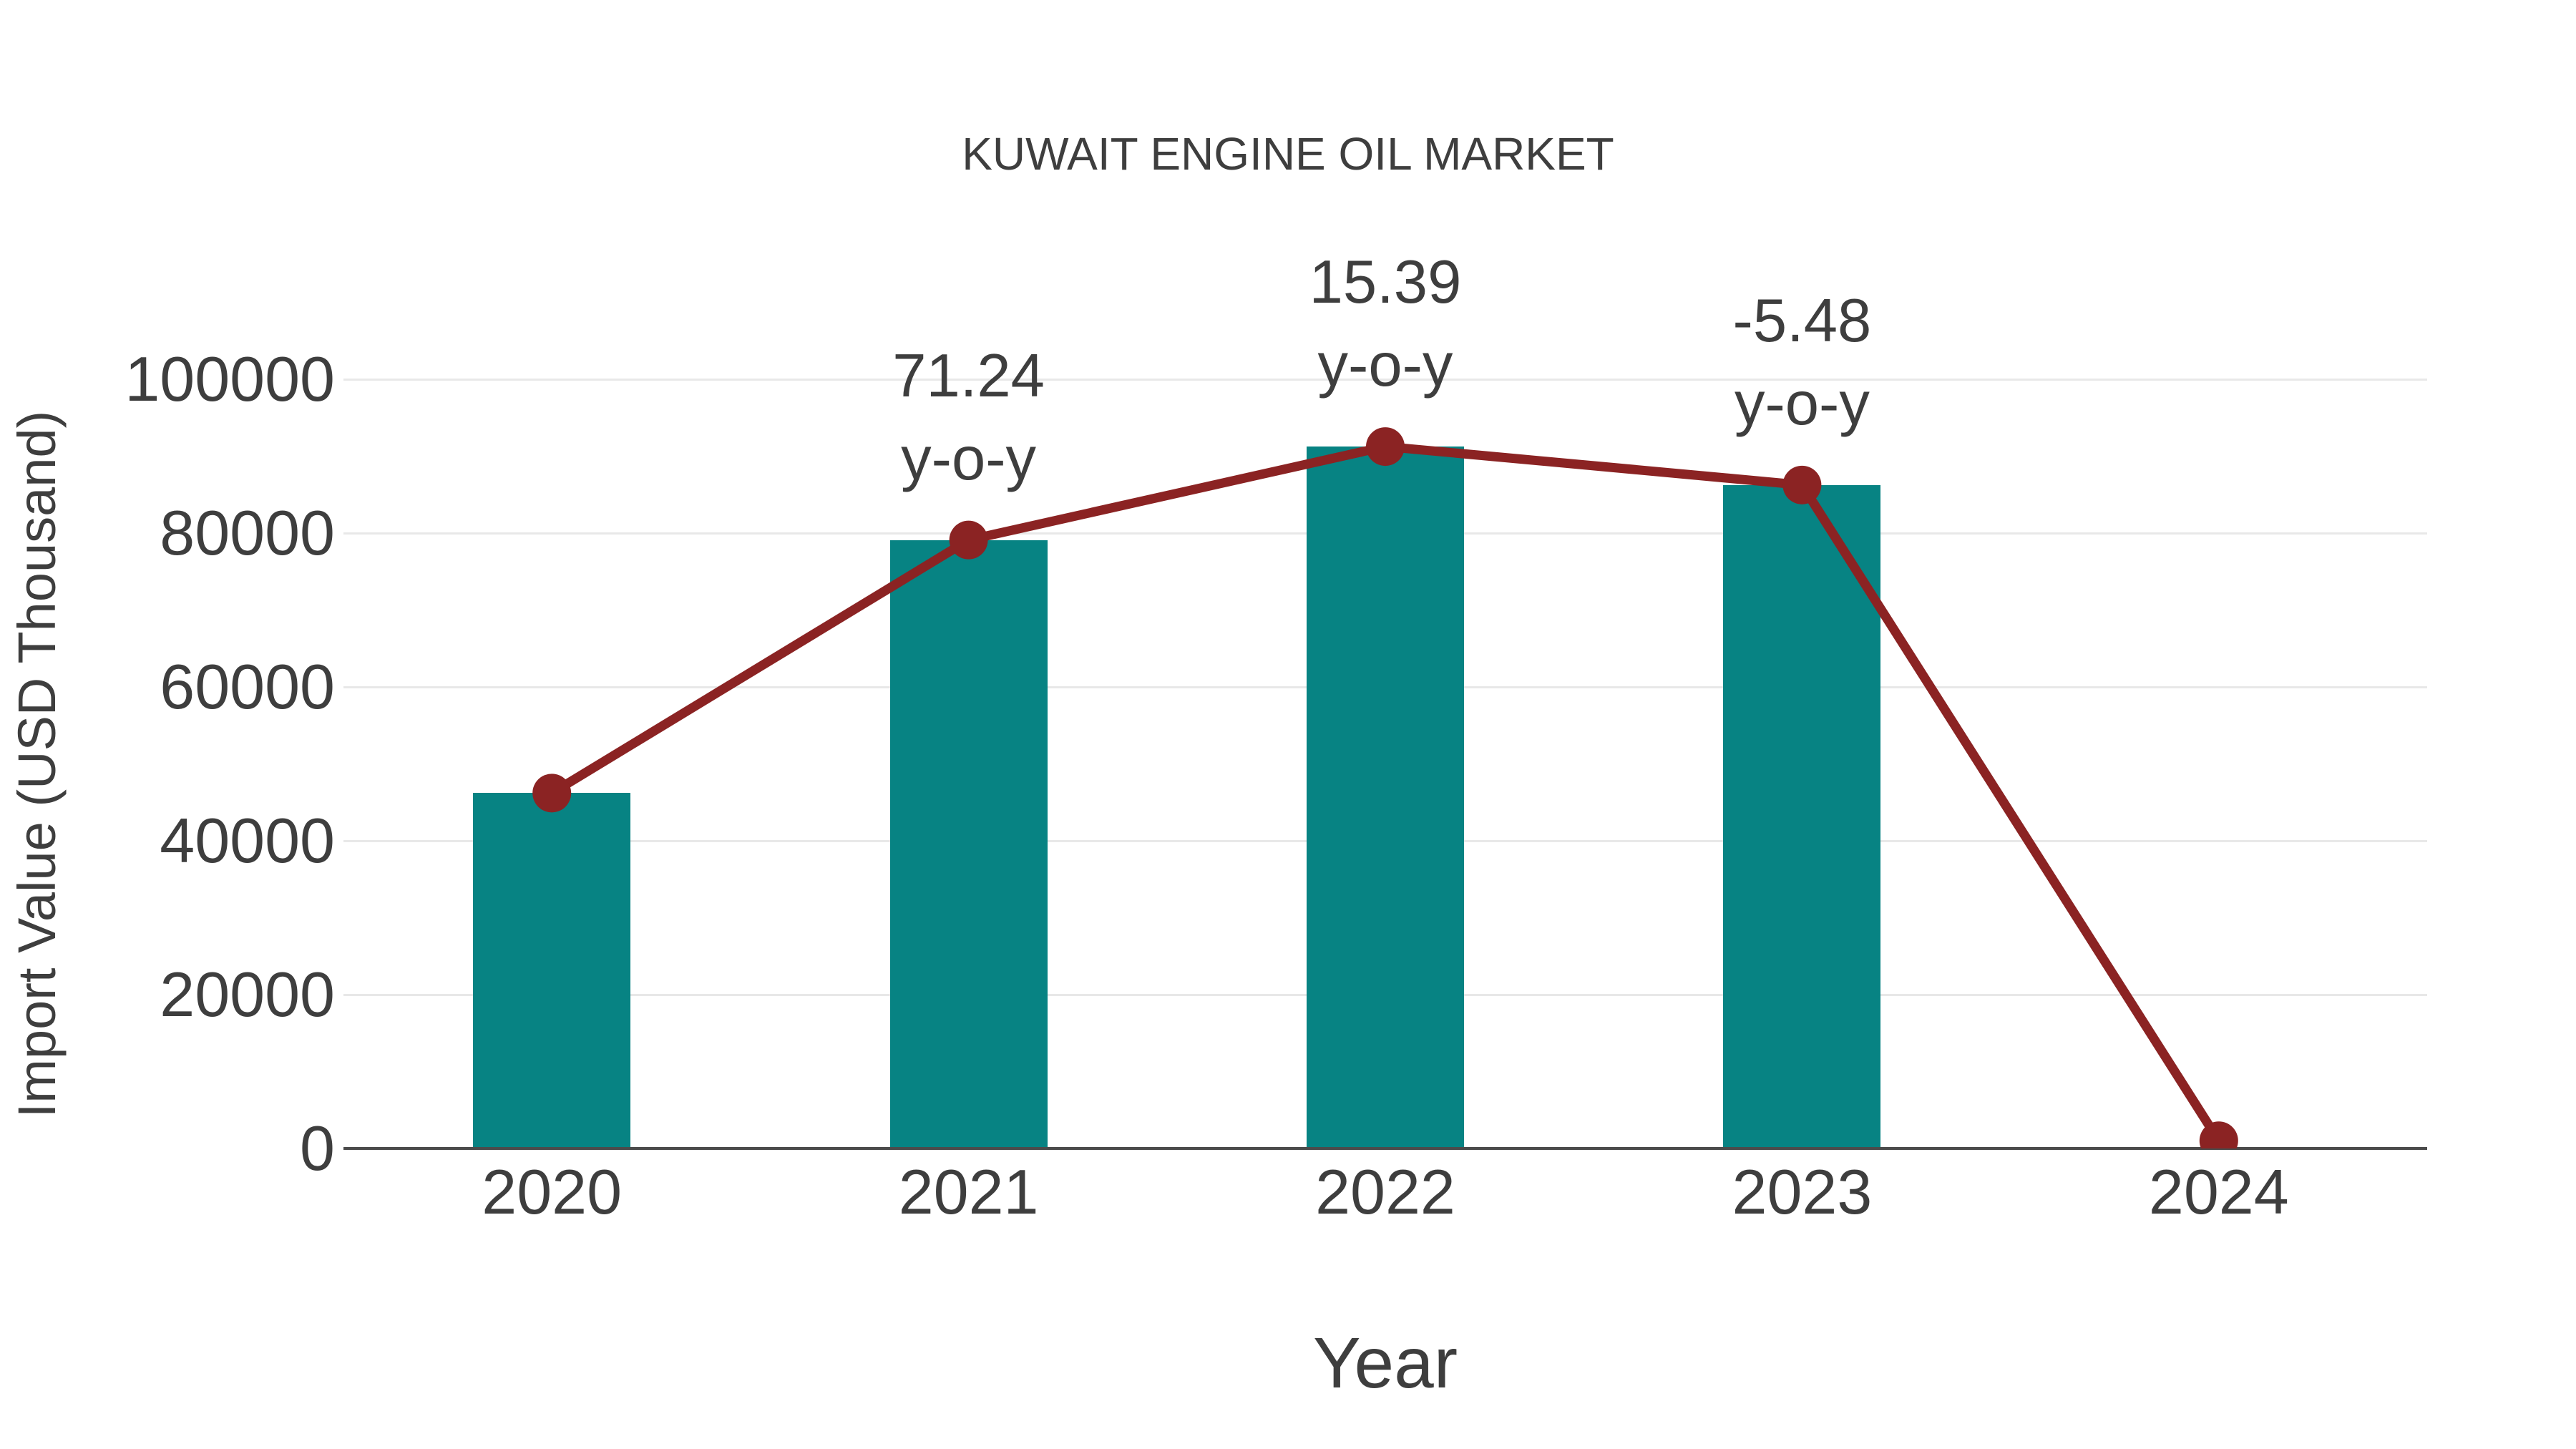  I want to click on annotation-value: 71.24, so click(968, 375).